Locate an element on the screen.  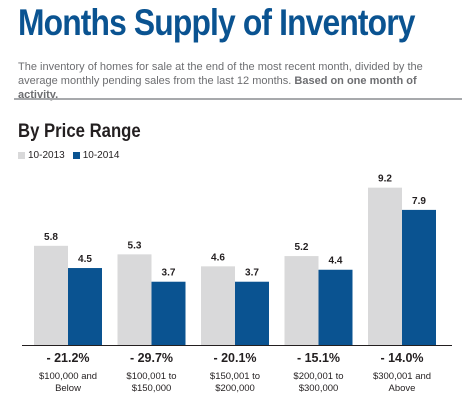
legend-item-2013: 10-2013 is located at coordinates (41, 155).